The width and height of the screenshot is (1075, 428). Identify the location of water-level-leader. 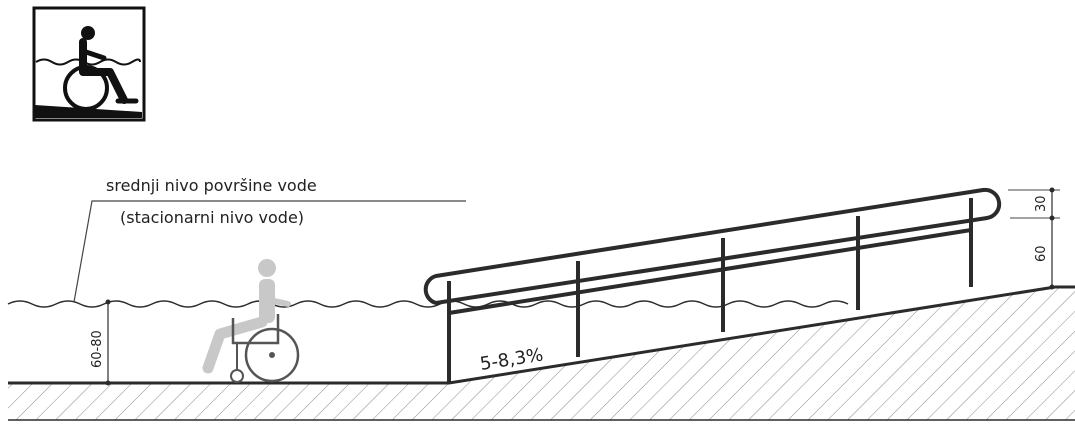
(269, 251).